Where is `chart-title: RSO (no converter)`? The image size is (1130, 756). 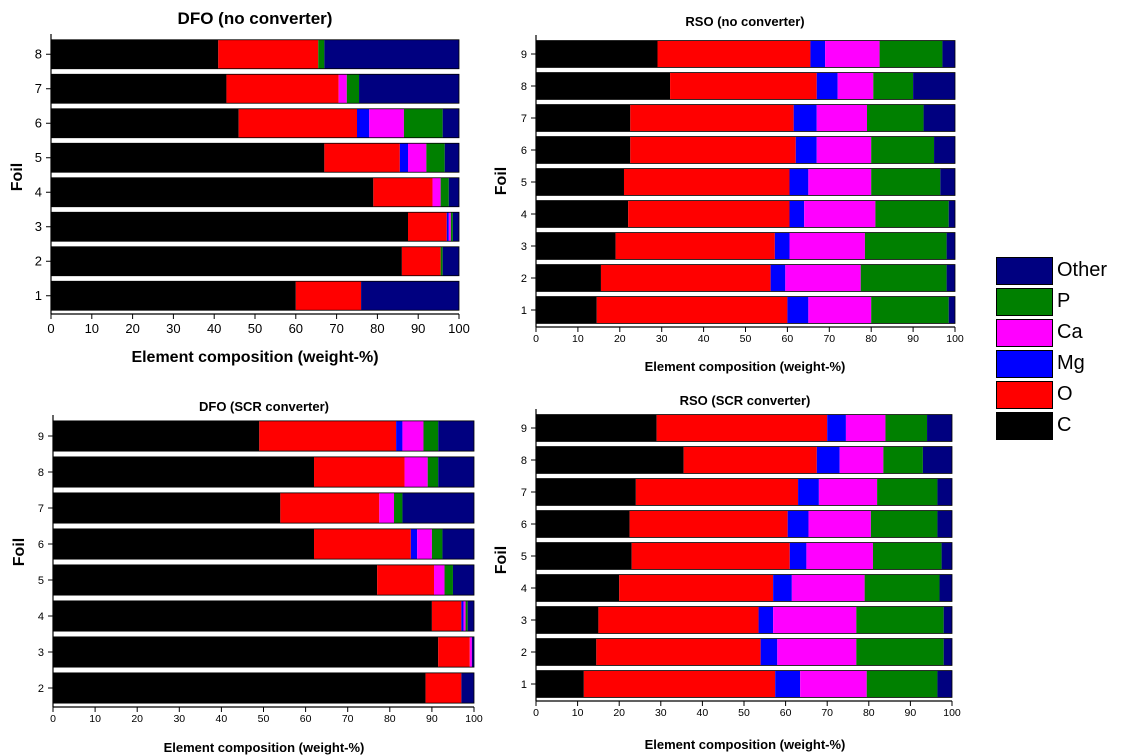
chart-title: RSO (no converter) is located at coordinates (744, 21).